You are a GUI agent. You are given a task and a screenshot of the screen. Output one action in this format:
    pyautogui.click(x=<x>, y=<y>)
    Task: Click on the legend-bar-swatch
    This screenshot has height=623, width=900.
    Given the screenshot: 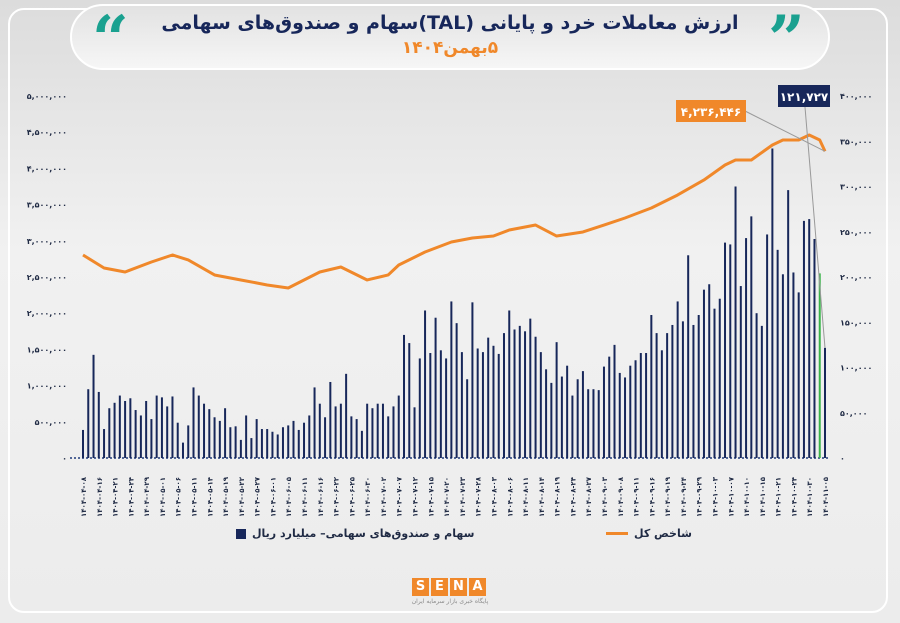 What is the action you would take?
    pyautogui.click(x=241, y=533)
    